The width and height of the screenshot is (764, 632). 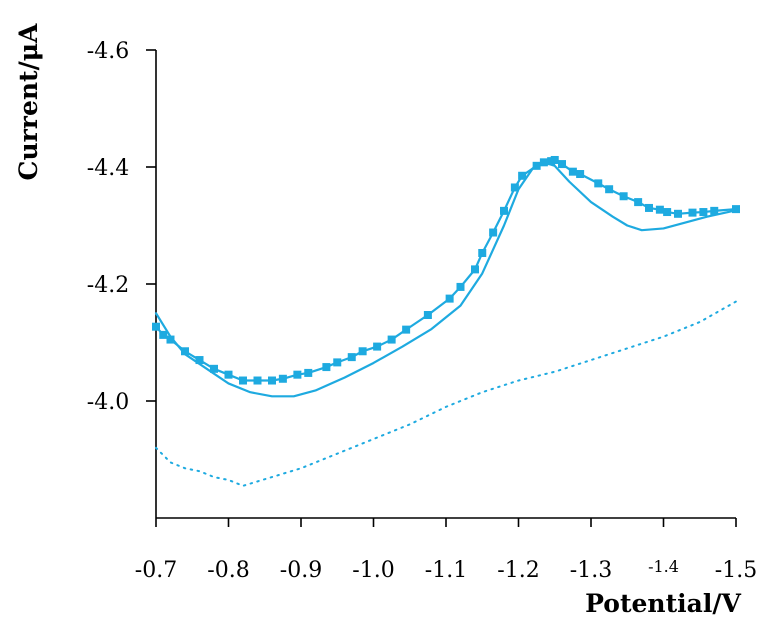 I want to click on y-tick-label: -4.4, so click(x=108, y=168).